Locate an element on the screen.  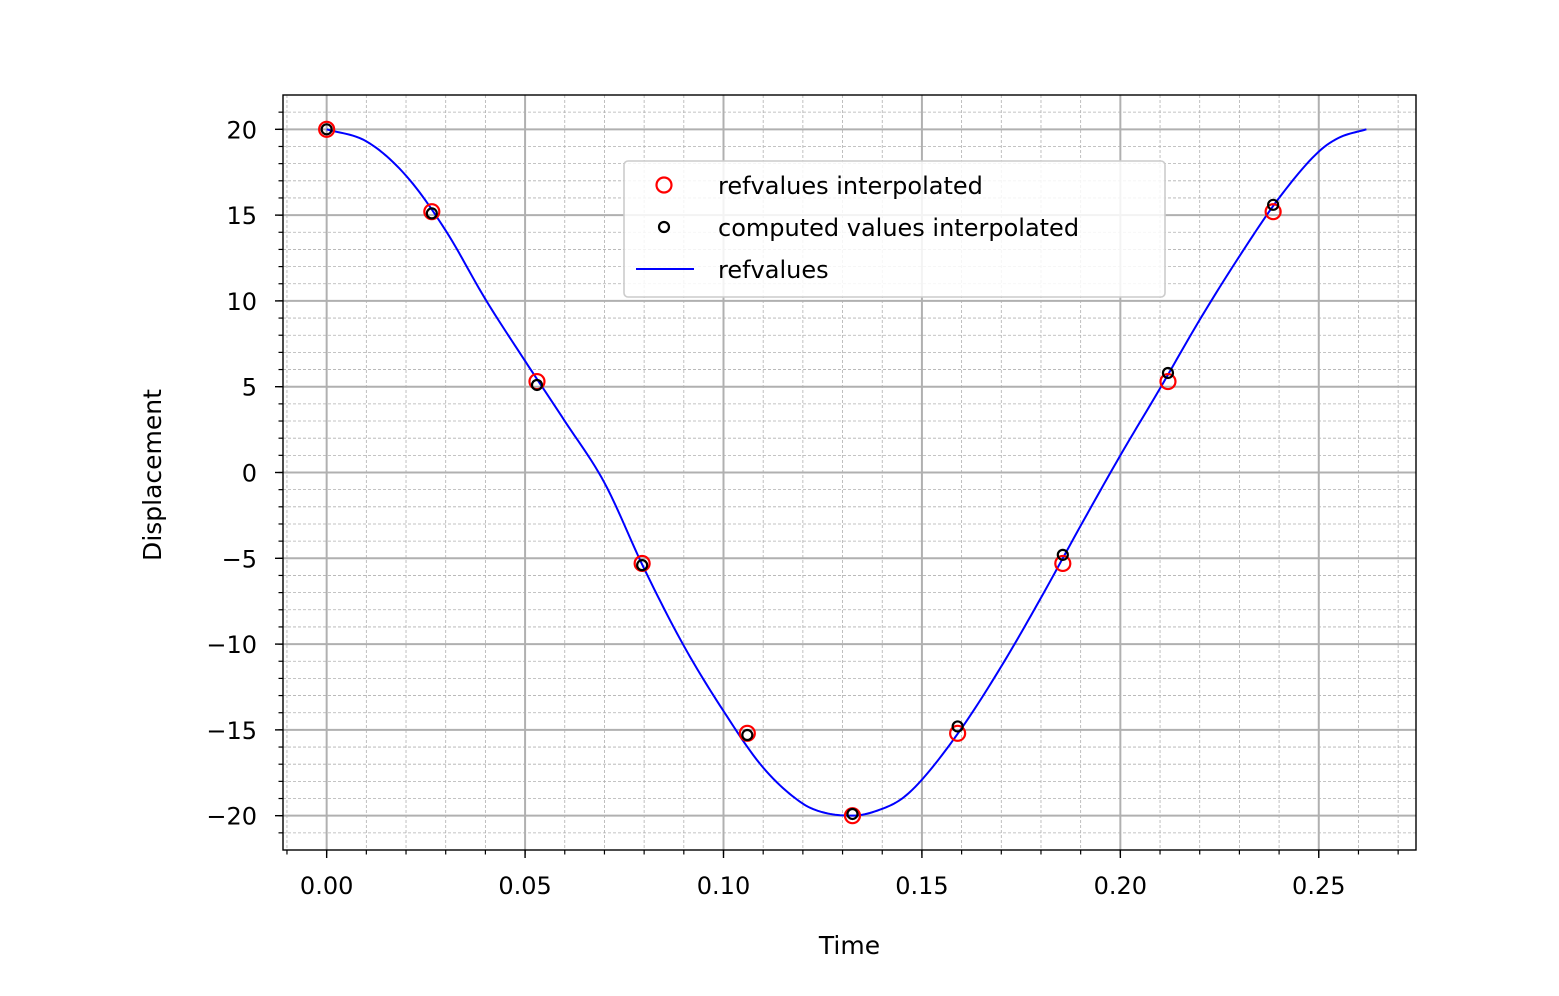
y-tick-label: 15 is located at coordinates (241, 216).